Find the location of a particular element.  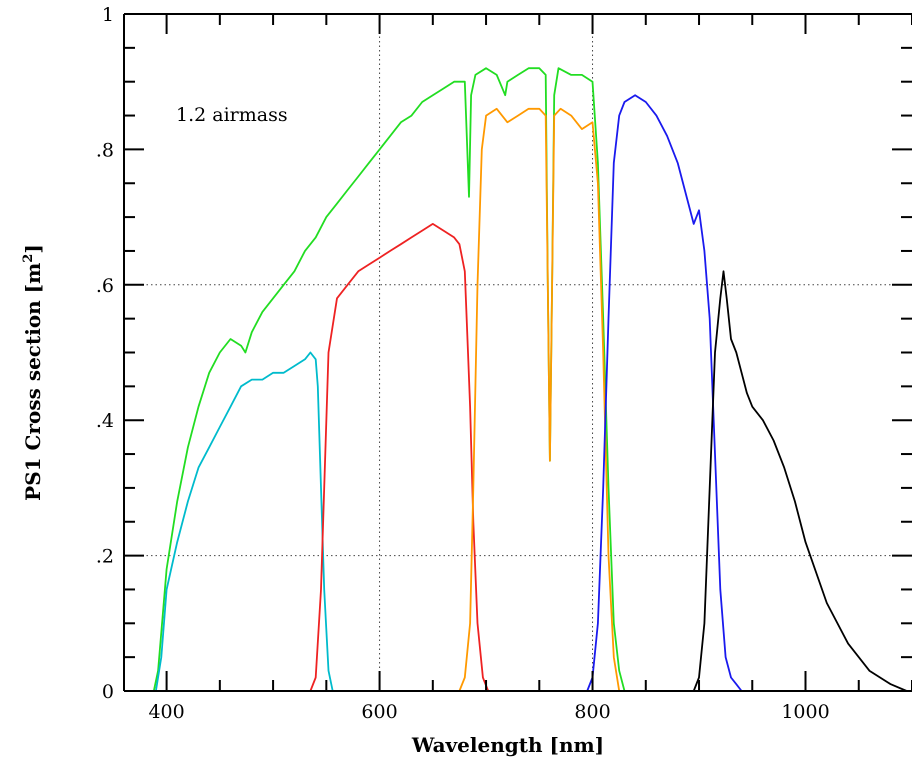

y-tick-label: 1 is located at coordinates (108, 15).